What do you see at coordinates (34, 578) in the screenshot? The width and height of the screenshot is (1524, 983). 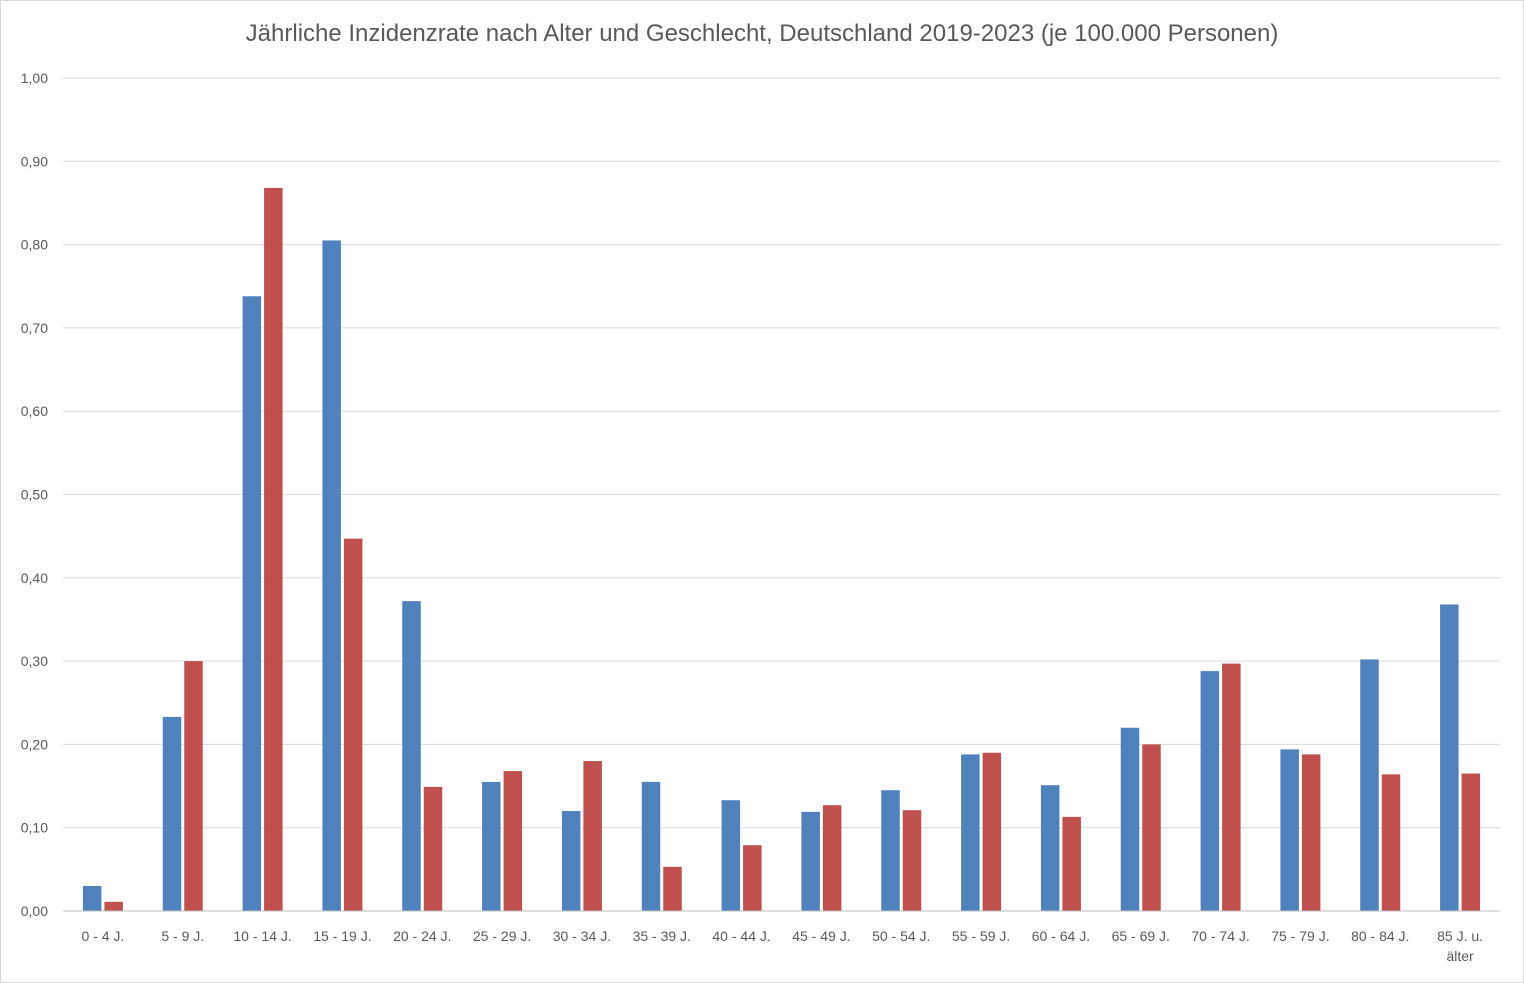 I see `y-tick-label: 0,40` at bounding box center [34, 578].